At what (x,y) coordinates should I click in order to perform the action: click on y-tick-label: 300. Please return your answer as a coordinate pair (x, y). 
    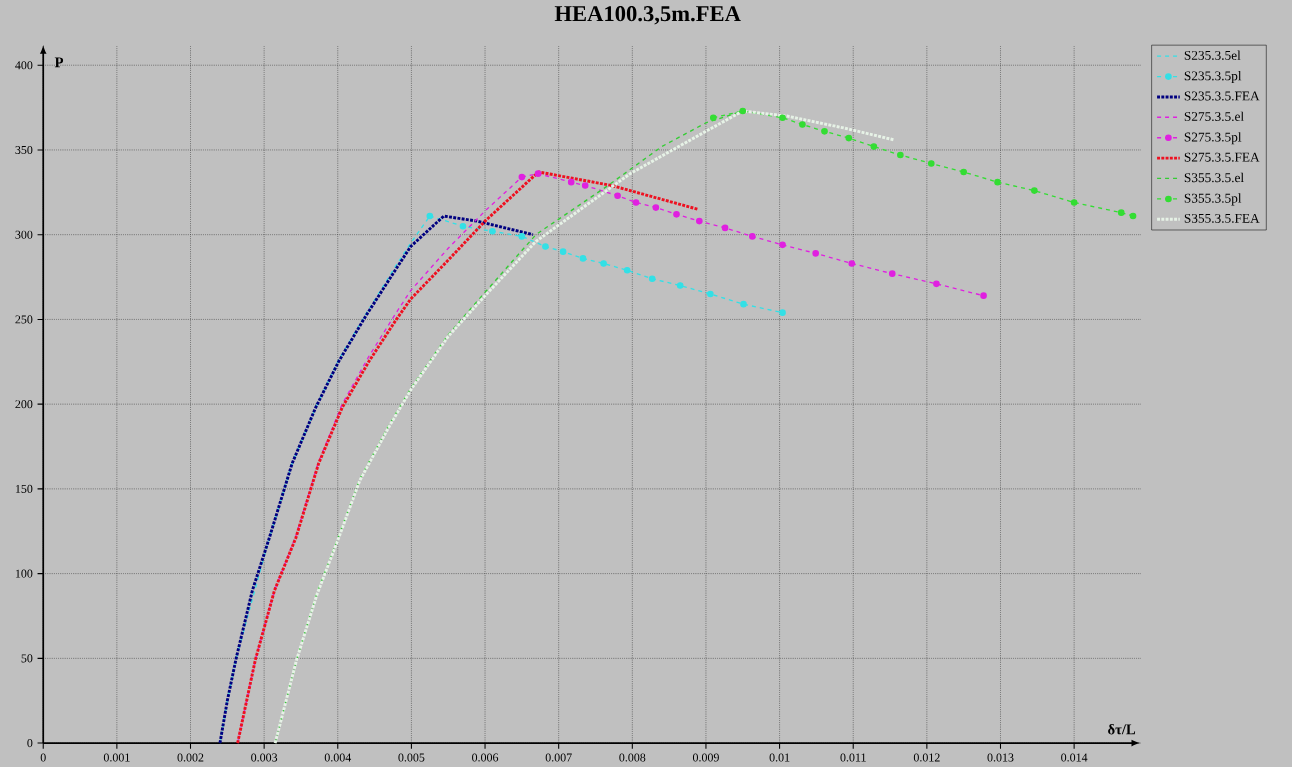
    Looking at the image, I should click on (24, 234).